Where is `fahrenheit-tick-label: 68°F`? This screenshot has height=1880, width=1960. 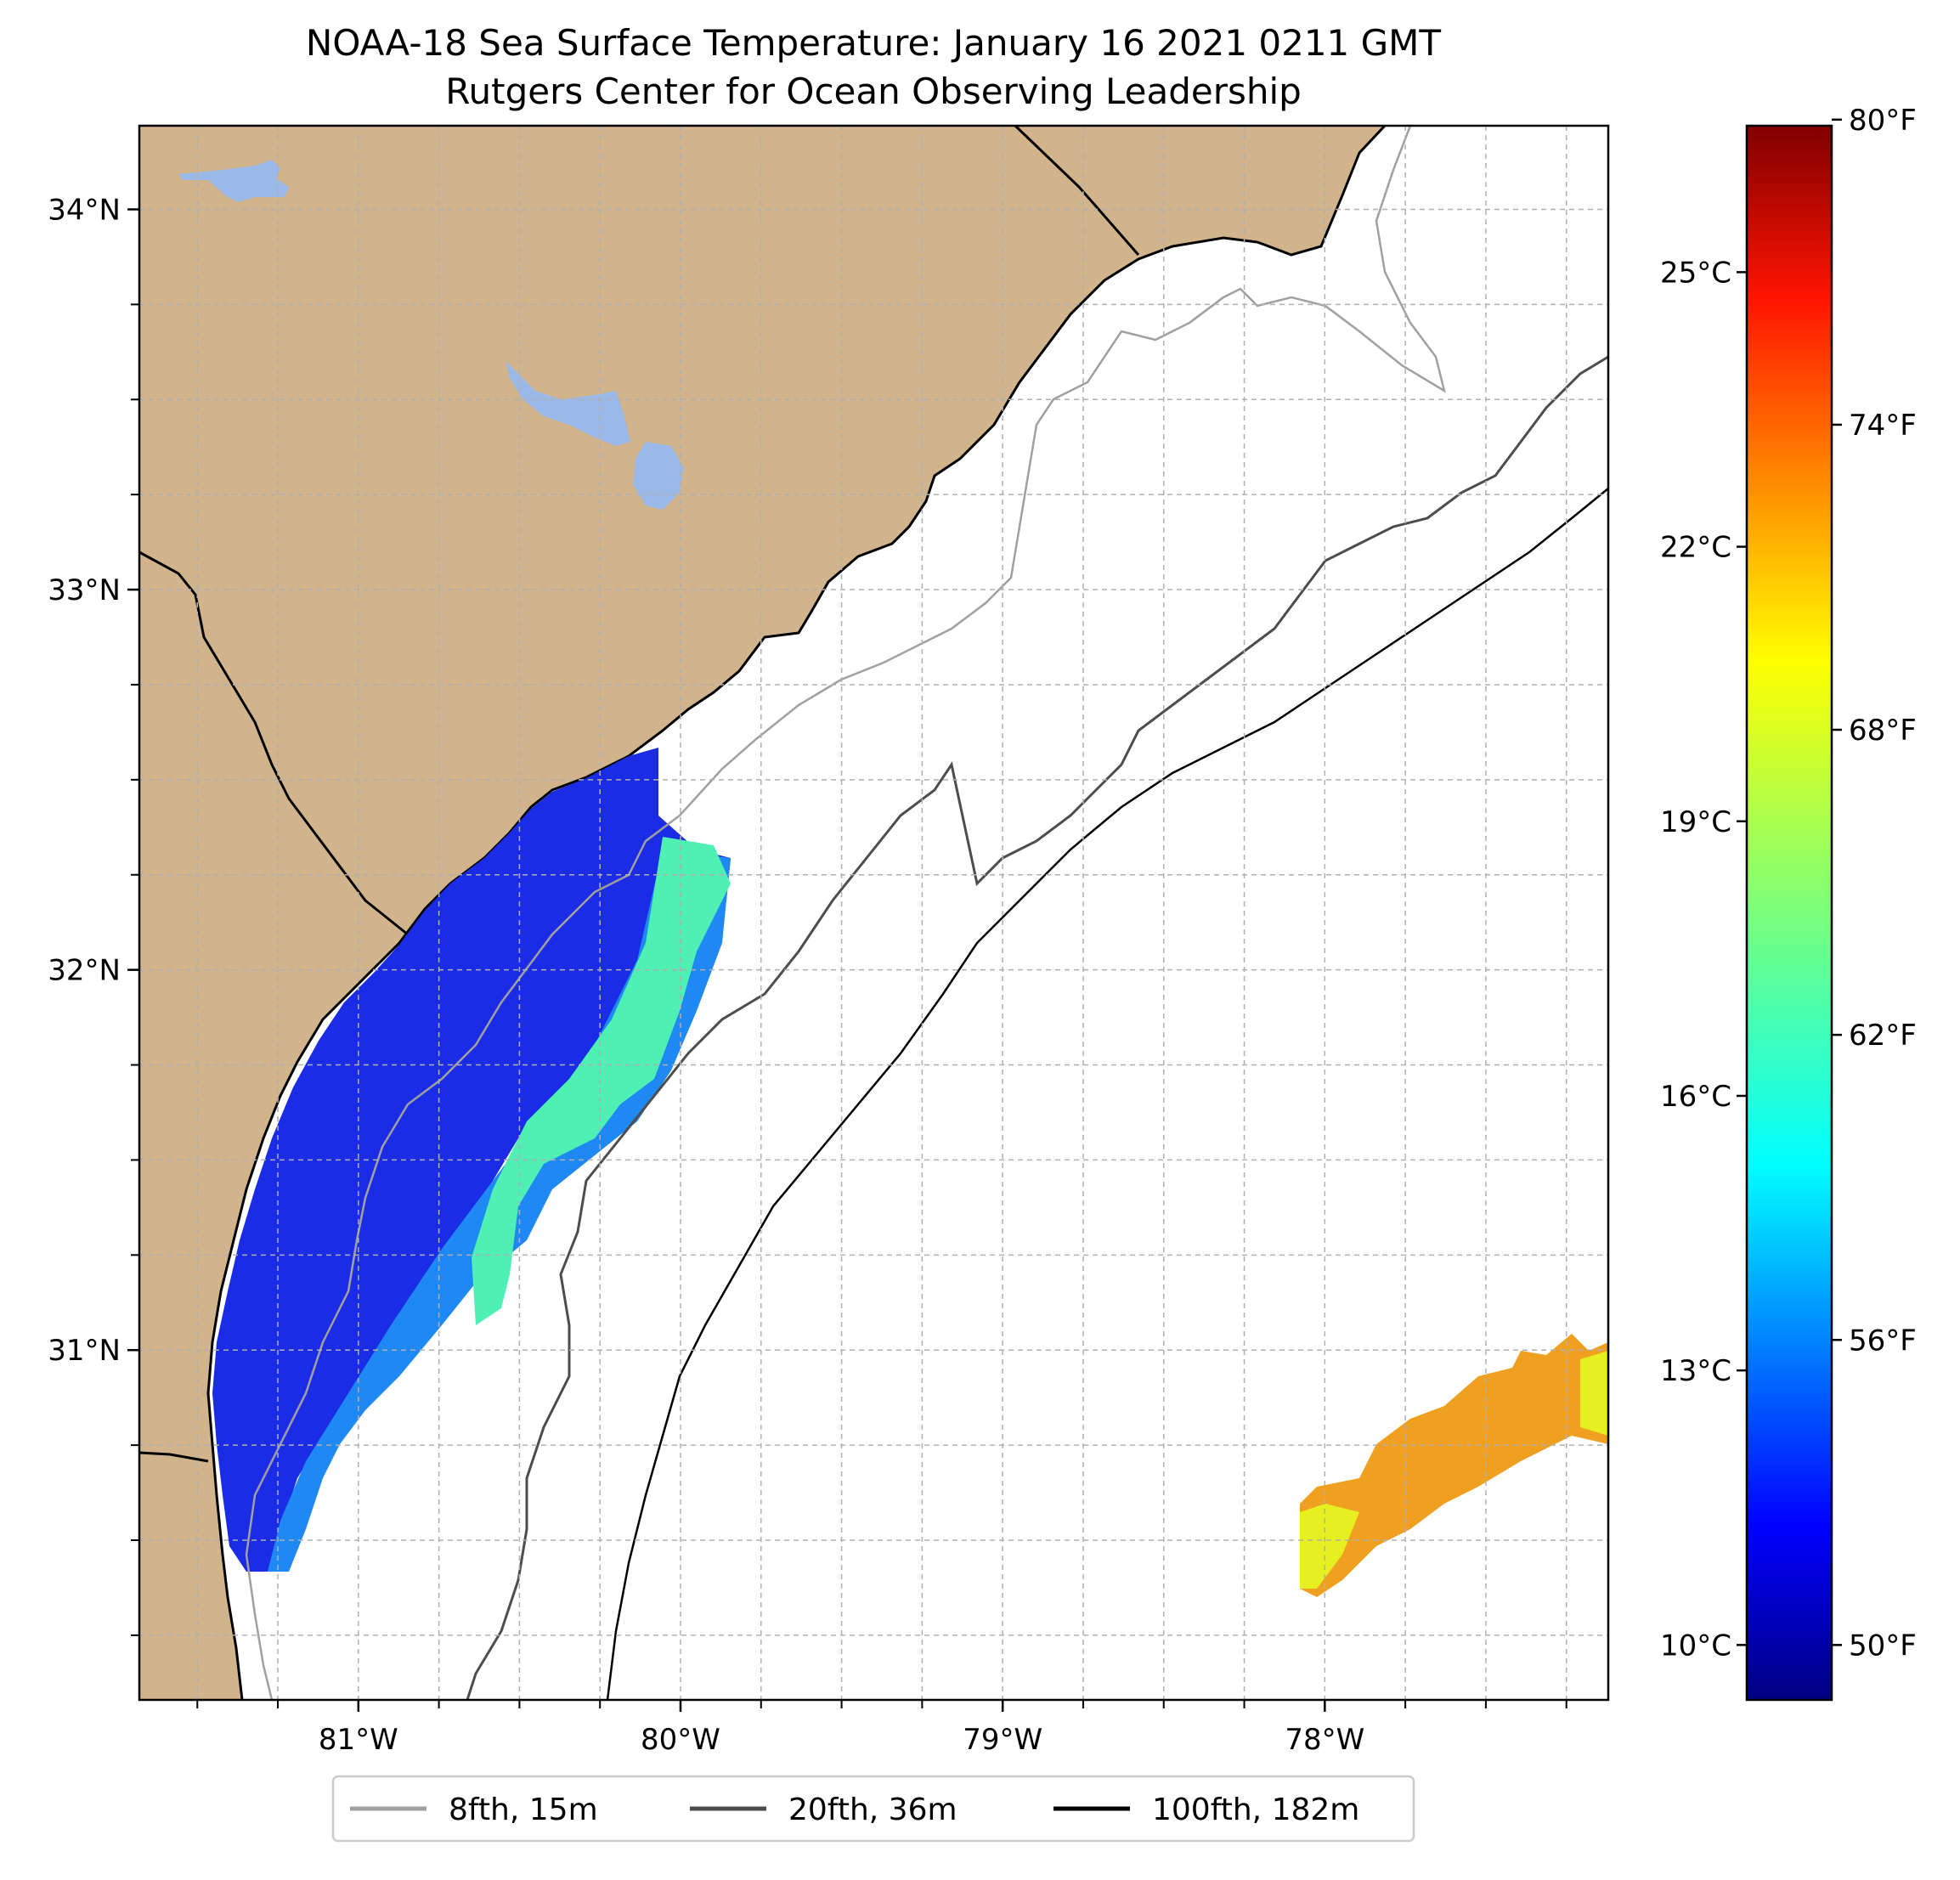 fahrenheit-tick-label: 68°F is located at coordinates (1883, 731).